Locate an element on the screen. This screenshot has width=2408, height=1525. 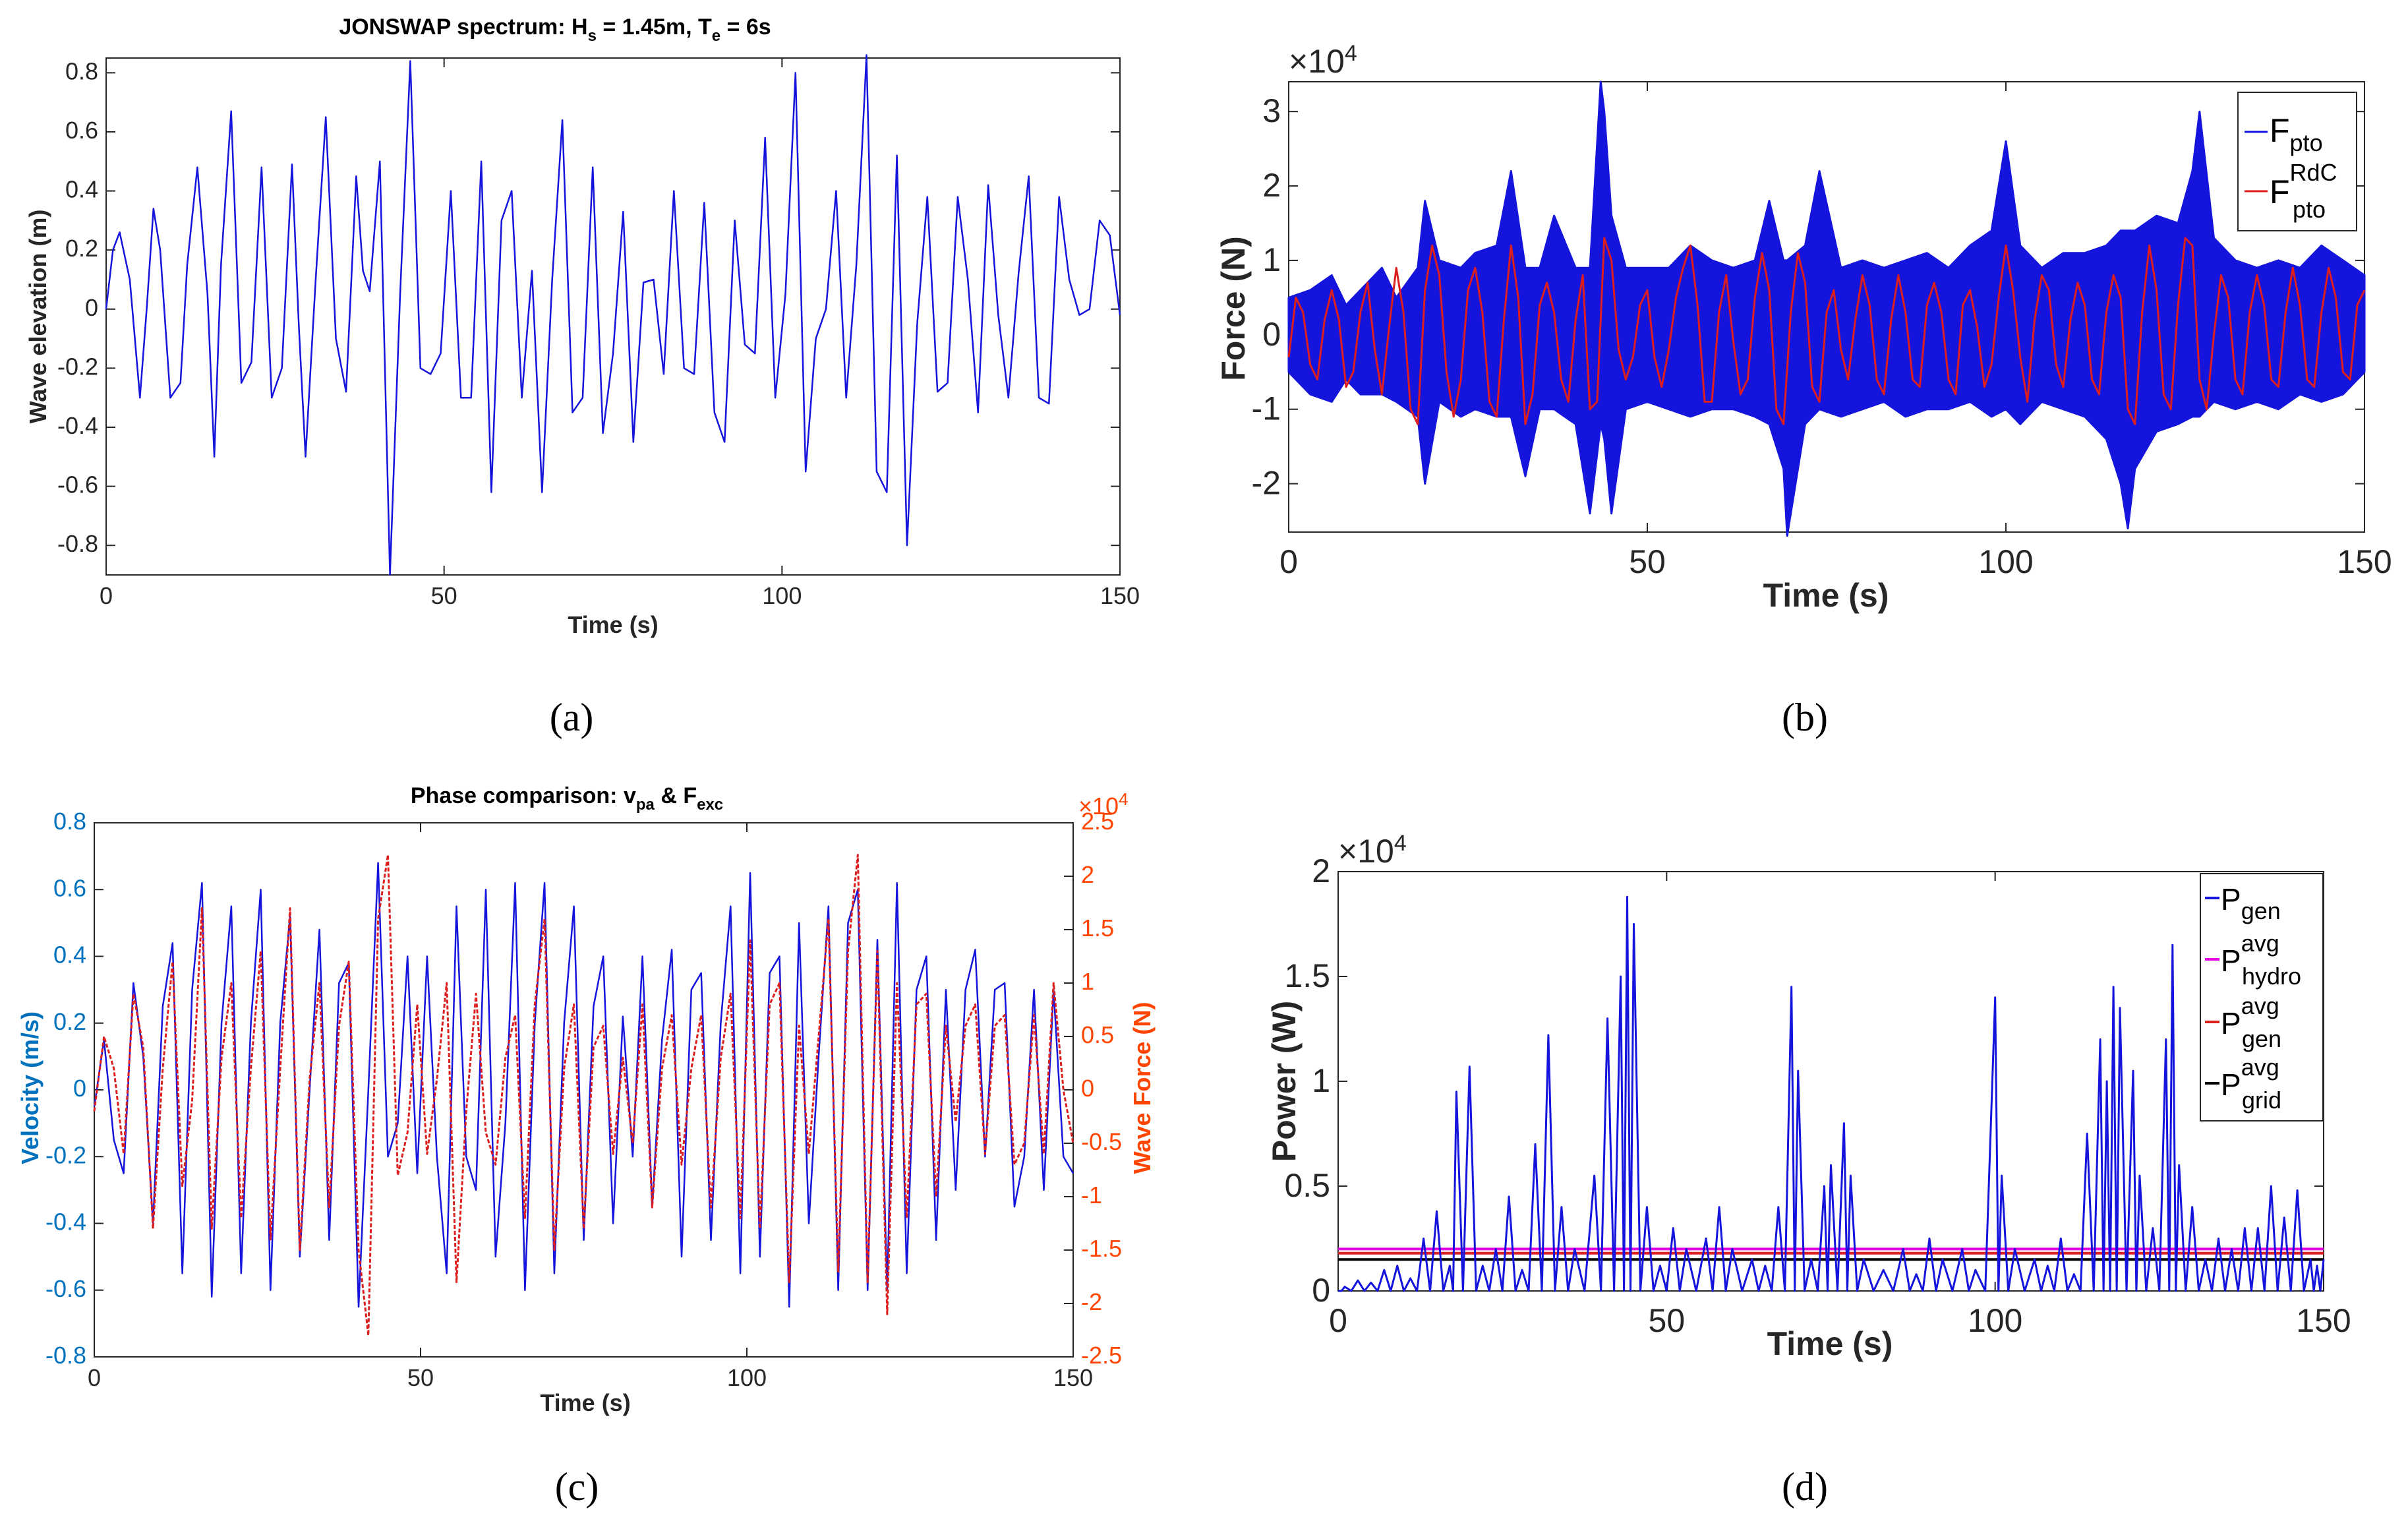
y2tick-label: 0.5 is located at coordinates (1097, 1034).